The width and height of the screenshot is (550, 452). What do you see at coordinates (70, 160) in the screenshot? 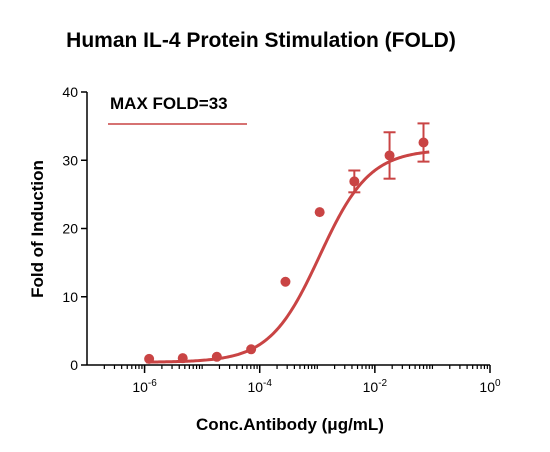
I see `y-tick-label: 30` at bounding box center [70, 160].